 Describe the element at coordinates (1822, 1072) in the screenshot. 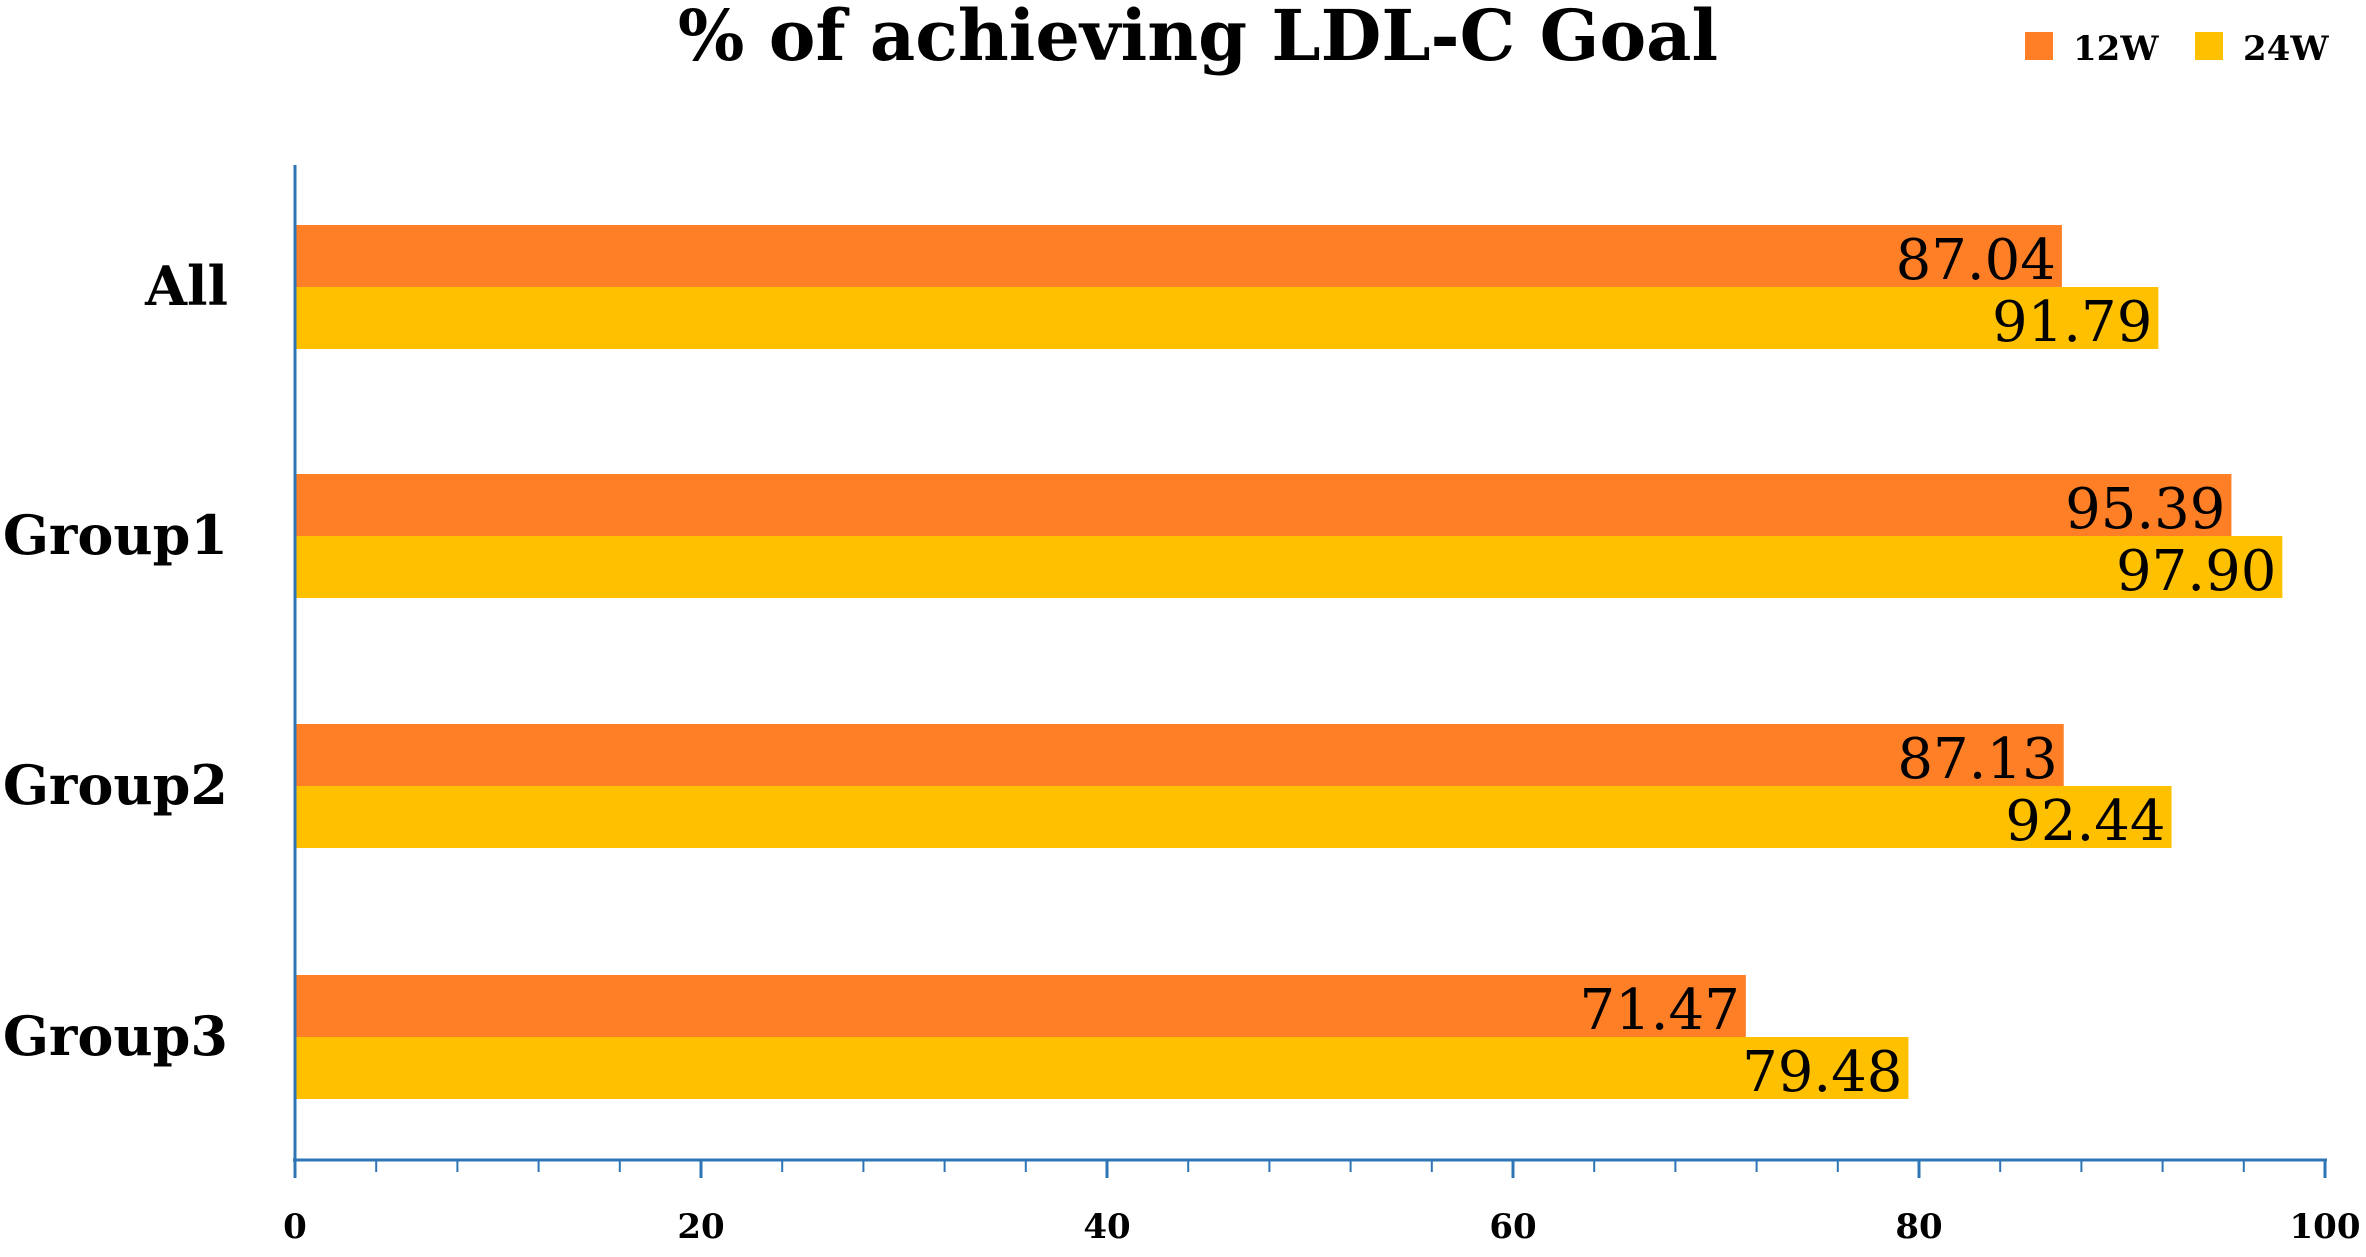

I see `value-label-group3-24w: 79.48` at that location.